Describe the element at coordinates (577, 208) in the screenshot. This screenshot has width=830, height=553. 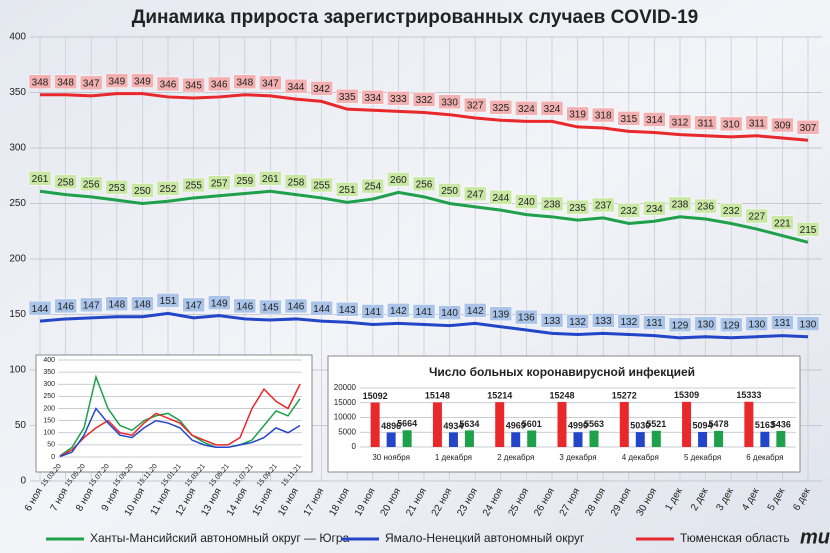
I see `data-label: 235` at that location.